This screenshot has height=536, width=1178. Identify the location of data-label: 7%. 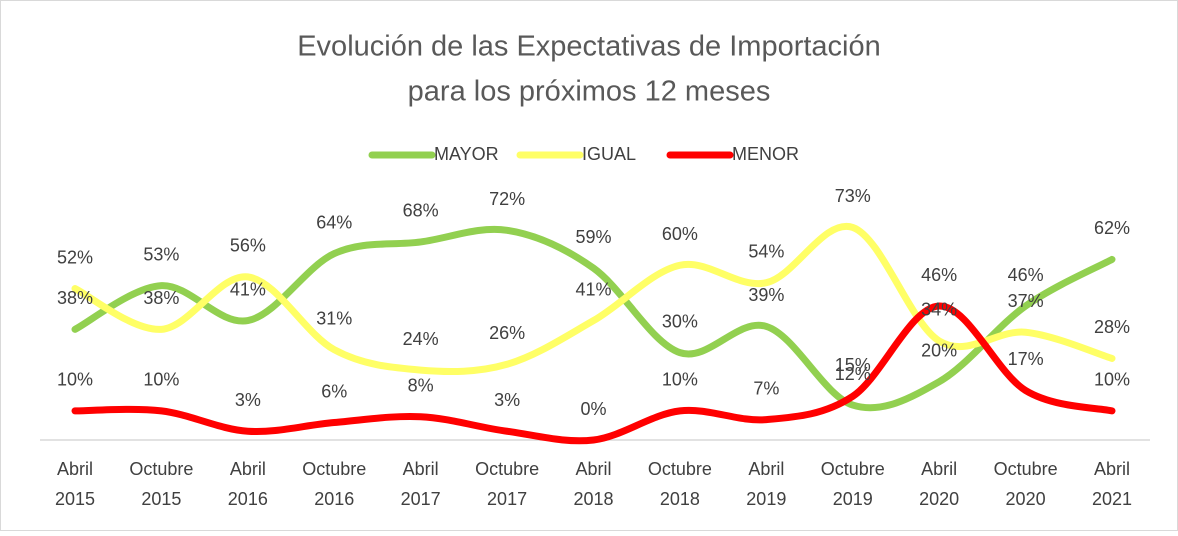
(766, 388).